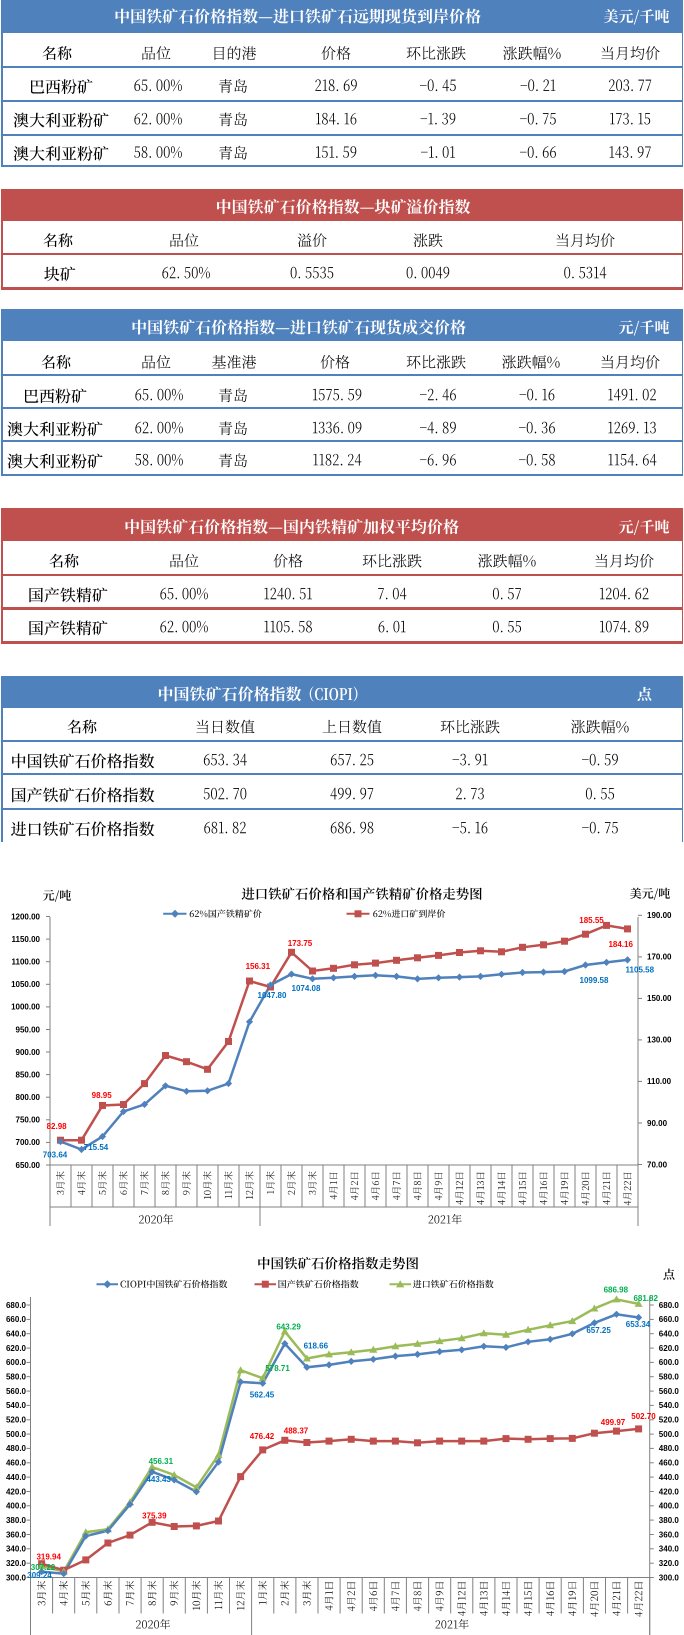 The image size is (684, 1635). I want to click on svg-text: 643.29, so click(288, 1326).